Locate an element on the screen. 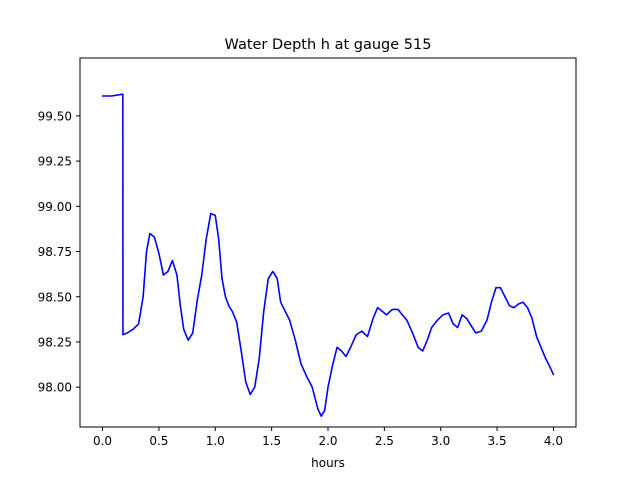 The height and width of the screenshot is (480, 640). y-tick-label: 98.50 is located at coordinates (55, 297).